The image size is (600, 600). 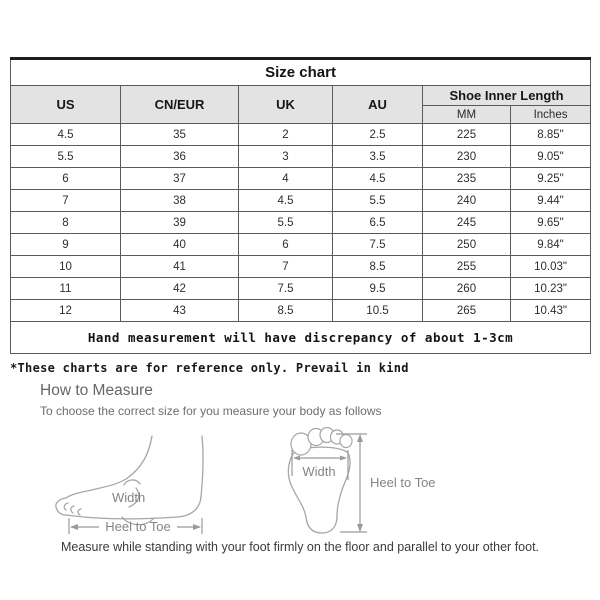 I want to click on measurement-diagram: Width Heel to Toe Width, so click(x=245, y=480).